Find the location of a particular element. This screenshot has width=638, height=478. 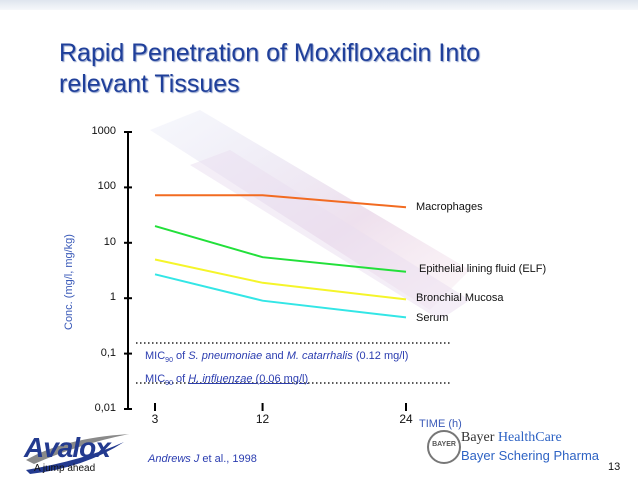

slide-title-line-1: Rapid Penetration of Moxifloxacin Into is located at coordinates (270, 53).